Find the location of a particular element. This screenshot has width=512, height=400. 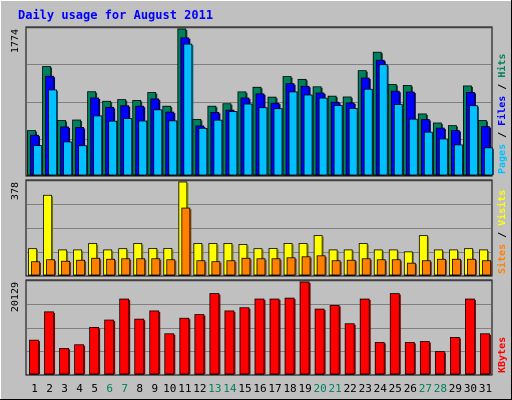

x-tick-label: 15 is located at coordinates (244, 388).